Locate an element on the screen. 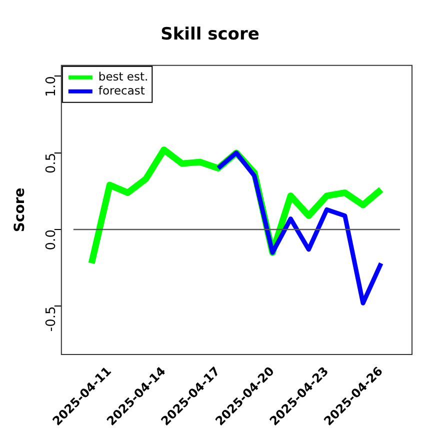 This screenshot has width=440, height=440. y-axis-title: Score is located at coordinates (20, 210).